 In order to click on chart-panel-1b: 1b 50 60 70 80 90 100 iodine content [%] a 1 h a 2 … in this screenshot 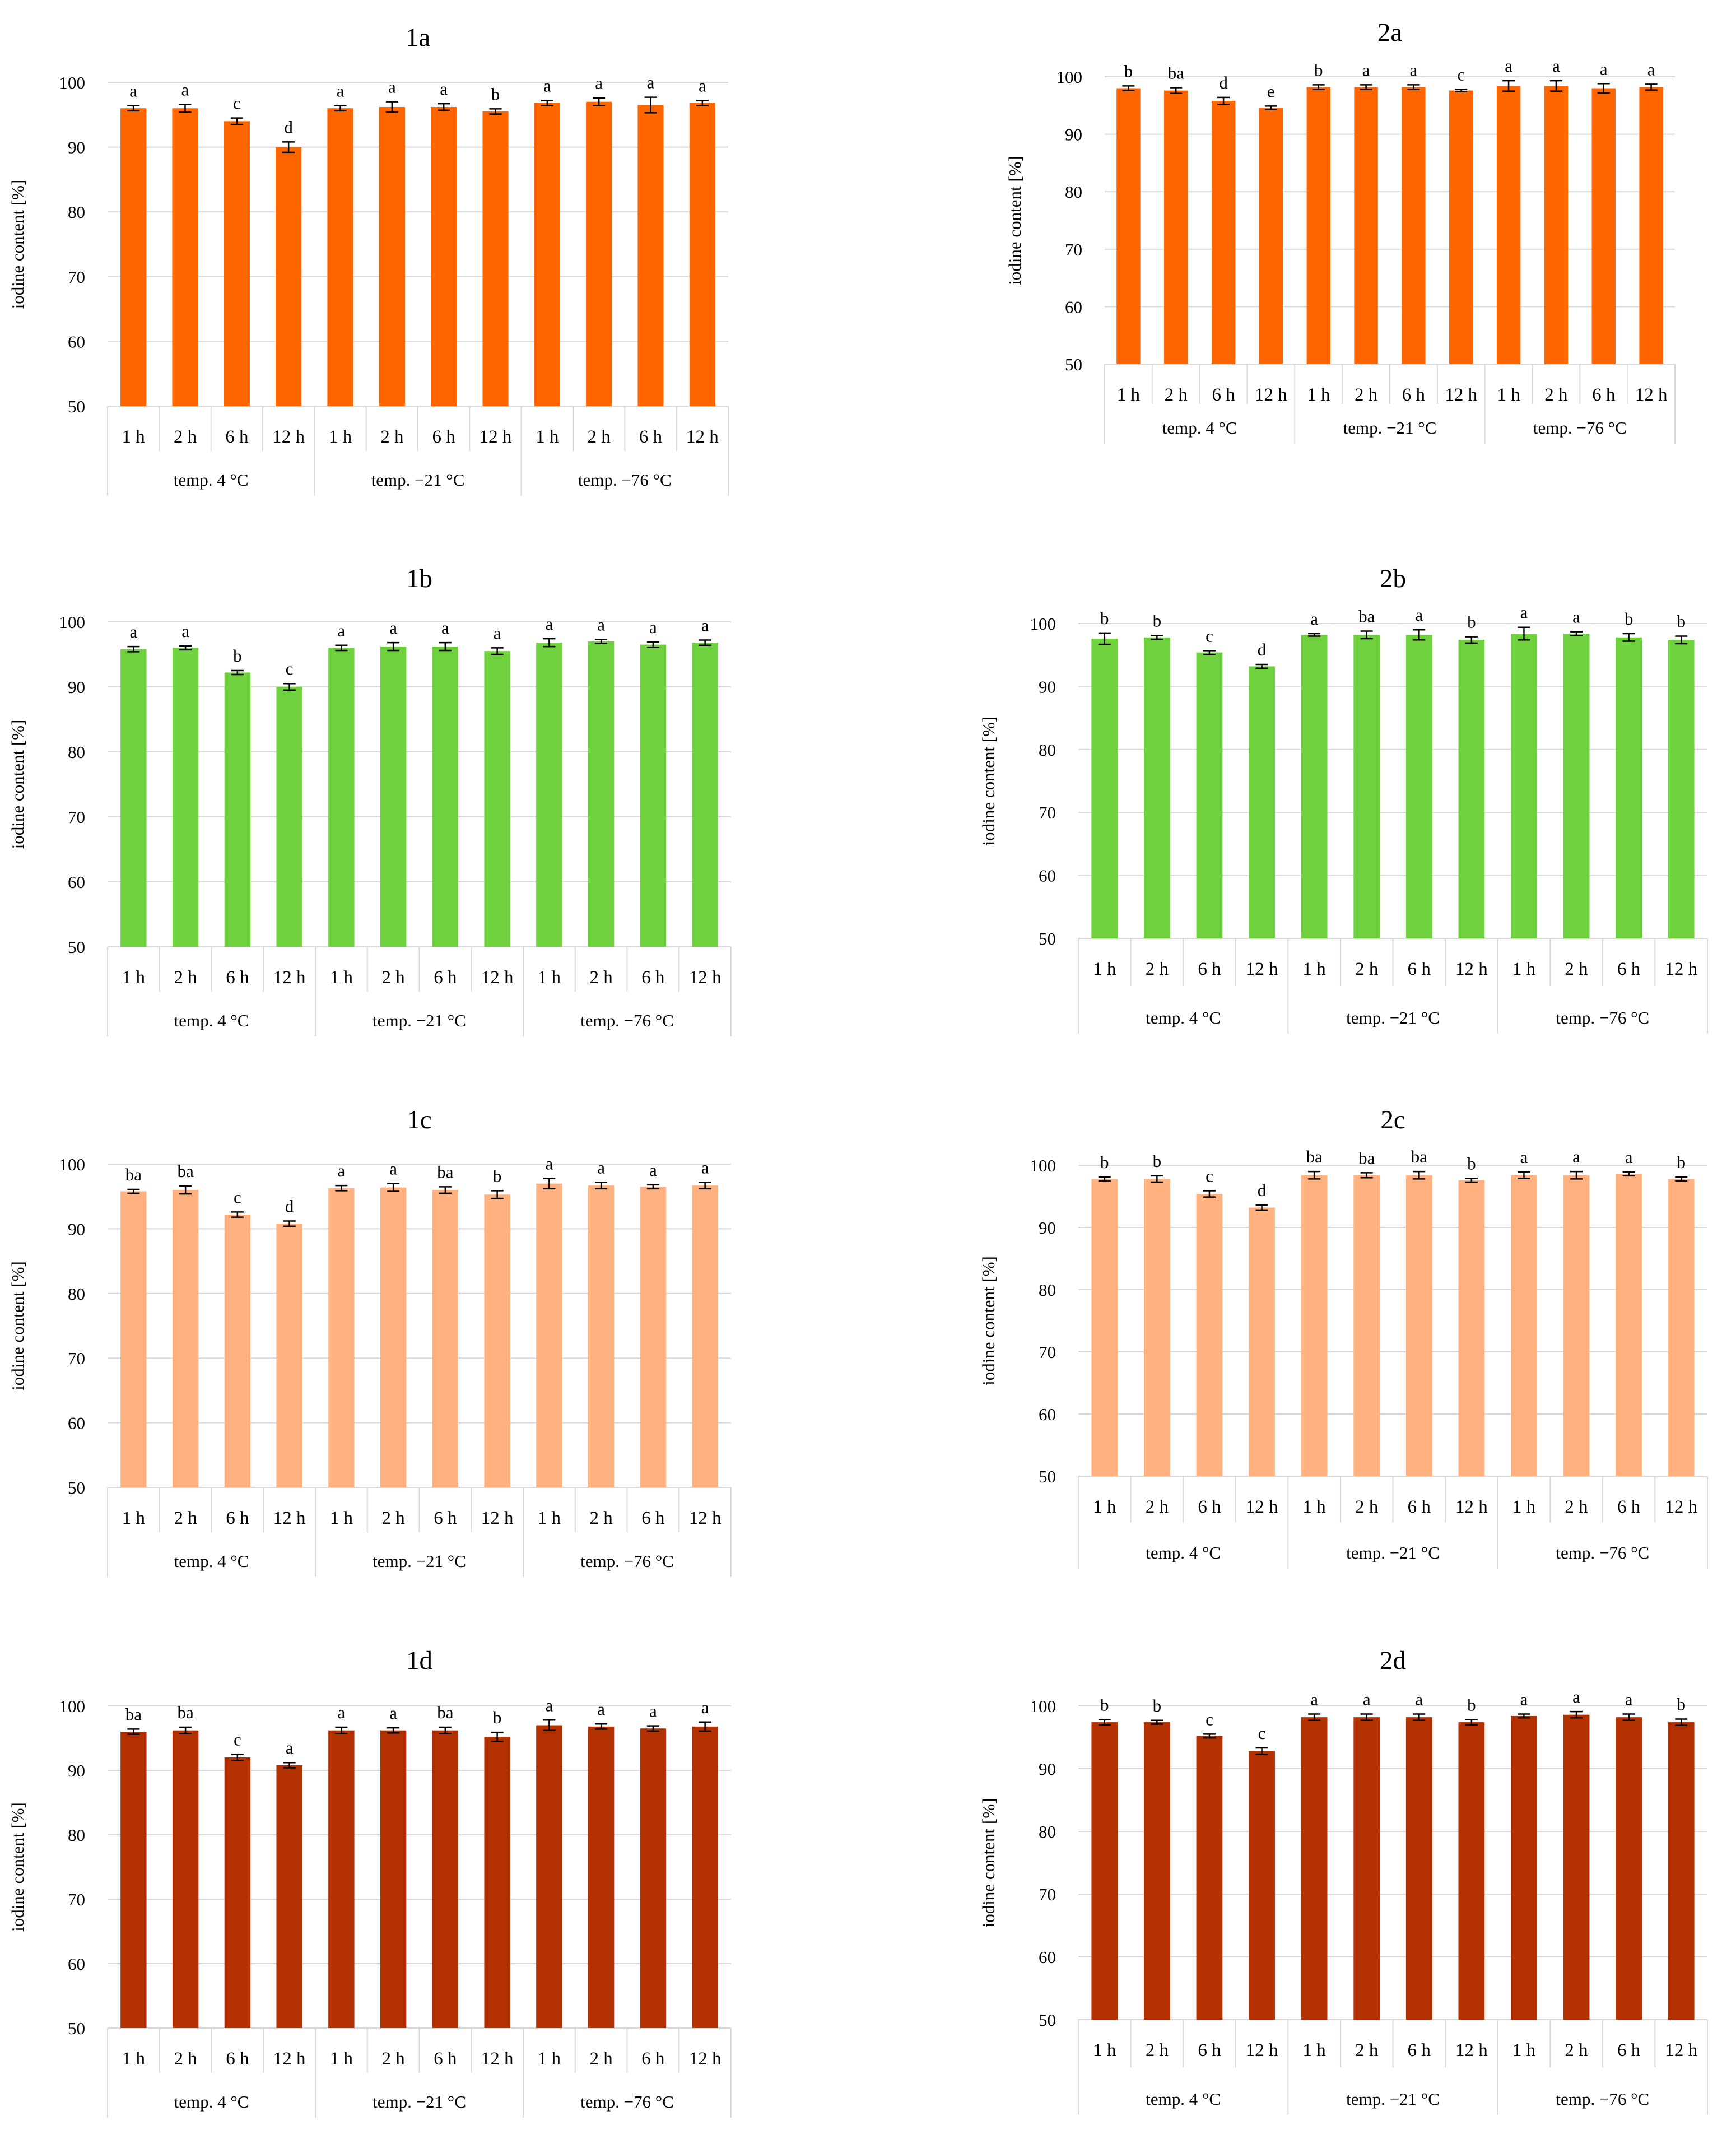, I will do `click(370, 800)`.